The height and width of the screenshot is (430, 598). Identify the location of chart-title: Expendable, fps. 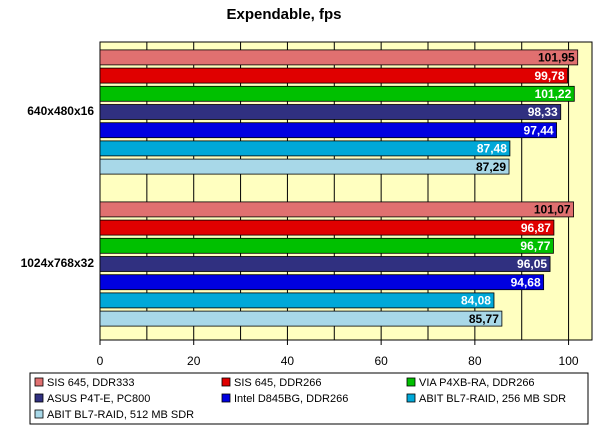
(283, 14).